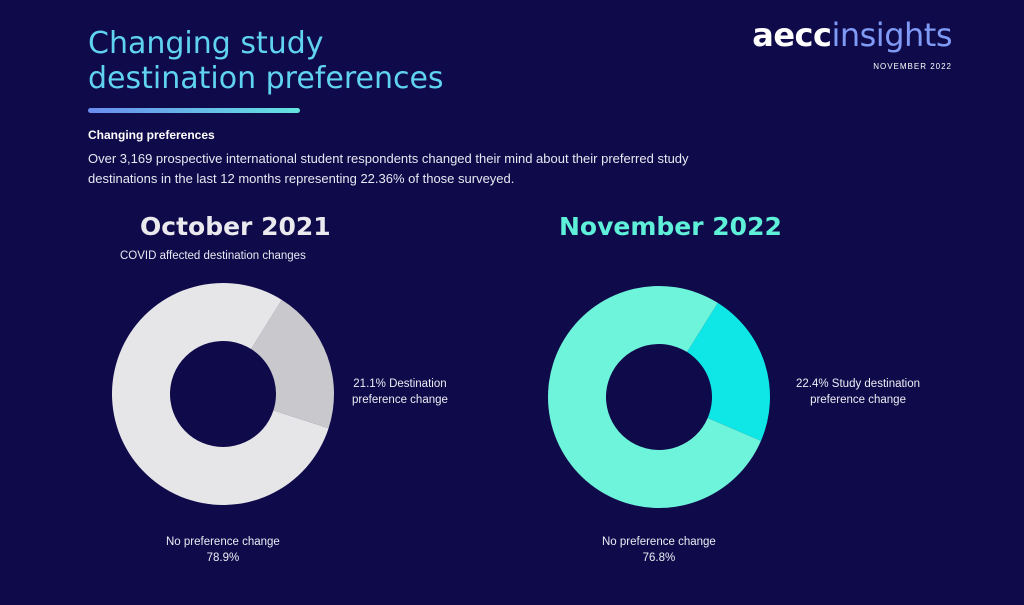 The height and width of the screenshot is (605, 1024). Describe the element at coordinates (891, 35) in the screenshot. I see `logo-word-insights: insights` at that location.